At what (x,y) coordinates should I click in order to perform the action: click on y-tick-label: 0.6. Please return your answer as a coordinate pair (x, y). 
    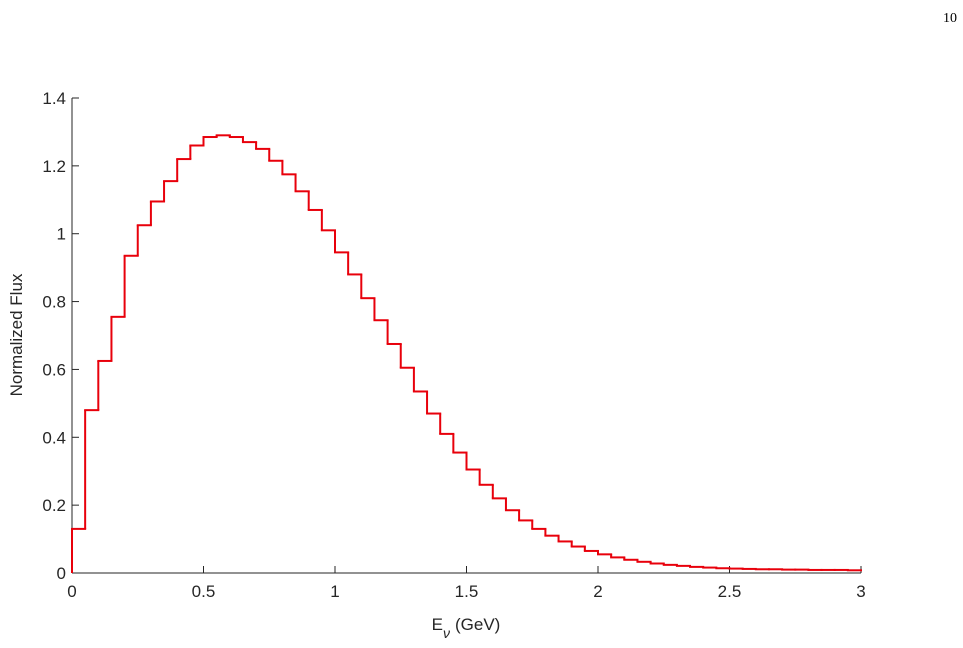
    Looking at the image, I should click on (54, 369).